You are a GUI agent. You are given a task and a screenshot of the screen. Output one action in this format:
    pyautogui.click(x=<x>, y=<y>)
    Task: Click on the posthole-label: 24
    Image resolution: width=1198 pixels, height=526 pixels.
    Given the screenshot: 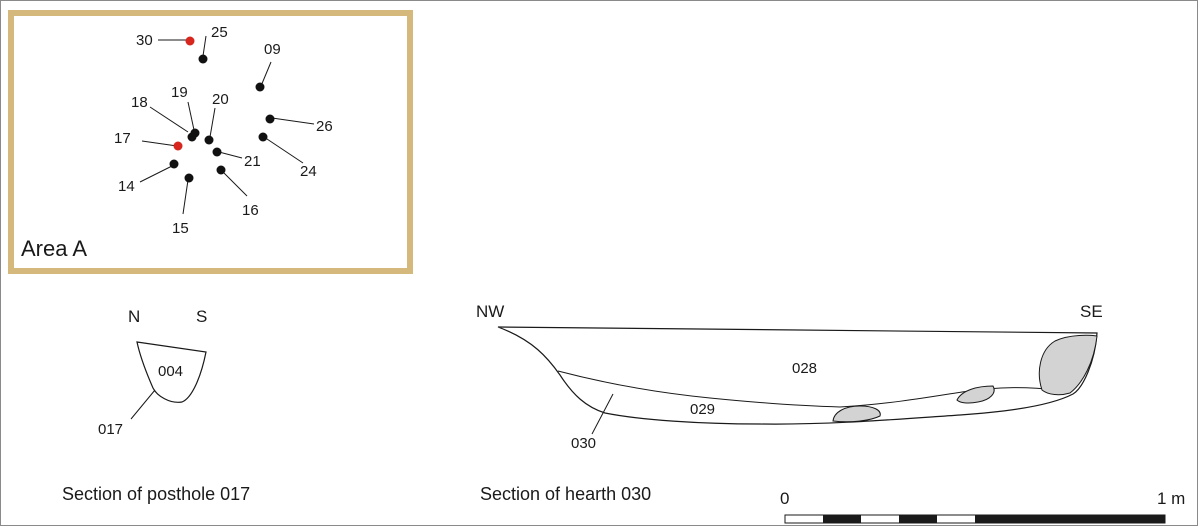 What is the action you would take?
    pyautogui.click(x=308, y=171)
    